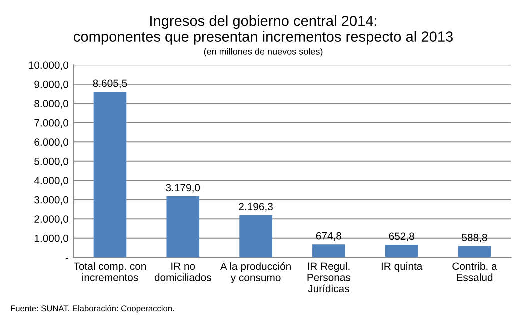 The width and height of the screenshot is (527, 318). Describe the element at coordinates (51, 239) in the screenshot. I see `y-tick-label: 1.000,0` at that location.